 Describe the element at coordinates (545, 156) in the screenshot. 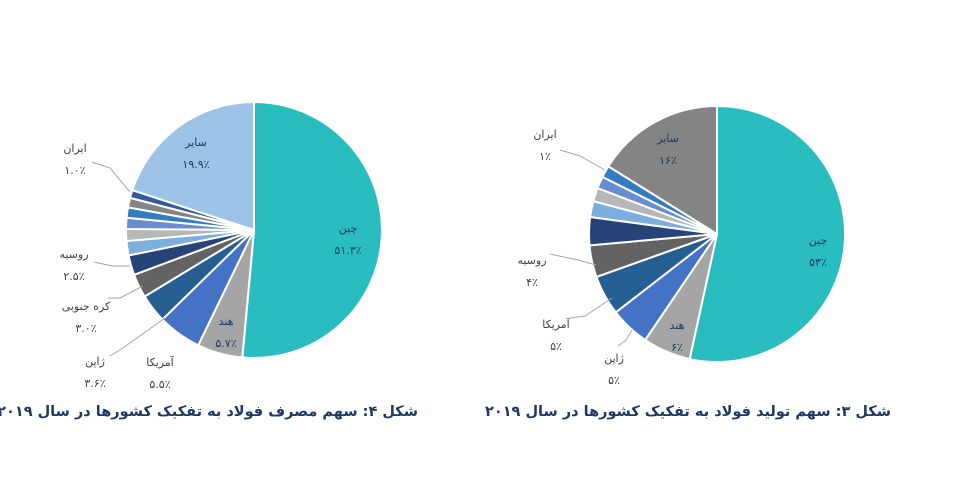

I see `slice-value-label: ۱٪` at that location.